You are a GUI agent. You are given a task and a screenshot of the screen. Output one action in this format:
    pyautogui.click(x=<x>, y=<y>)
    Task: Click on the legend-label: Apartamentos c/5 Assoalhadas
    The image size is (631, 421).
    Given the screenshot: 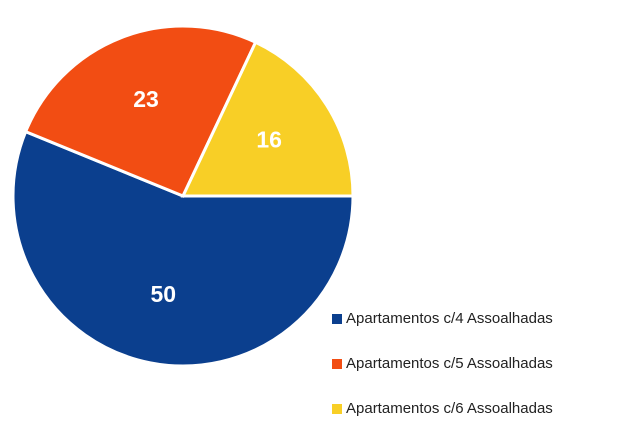 What is the action you would take?
    pyautogui.click(x=449, y=363)
    